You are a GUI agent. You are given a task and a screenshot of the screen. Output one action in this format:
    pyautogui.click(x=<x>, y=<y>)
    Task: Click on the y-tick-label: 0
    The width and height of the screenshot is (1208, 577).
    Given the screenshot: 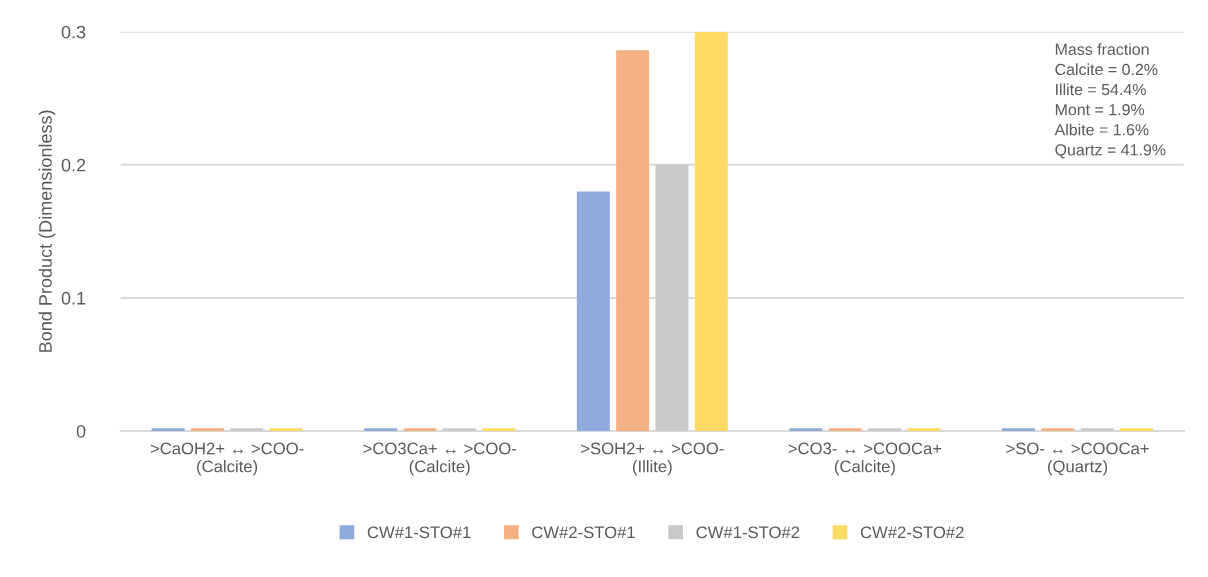 What is the action you would take?
    pyautogui.click(x=81, y=431)
    